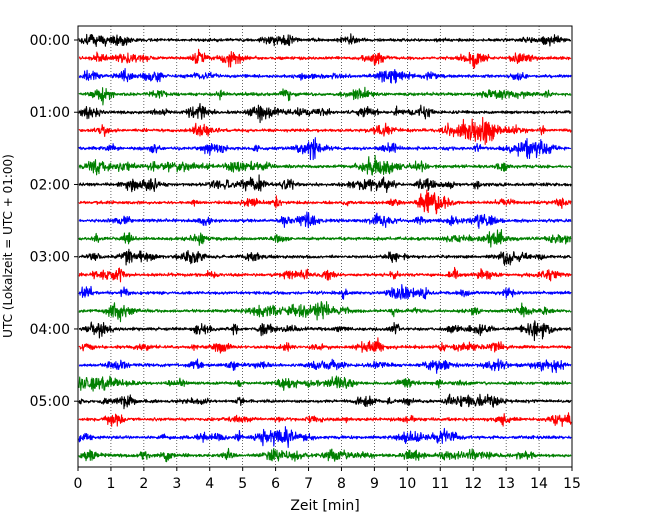 The image size is (650, 520). I want to click on x-tick-label: 14, so click(539, 484).